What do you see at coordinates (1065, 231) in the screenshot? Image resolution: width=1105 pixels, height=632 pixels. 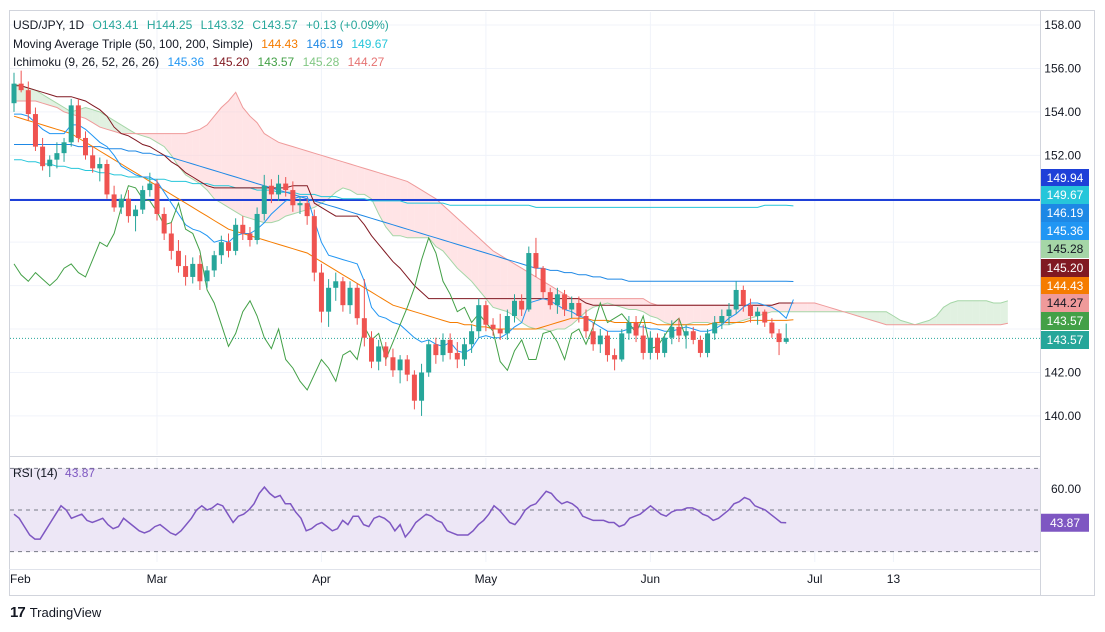 I see `price-label-tag` at bounding box center [1065, 231].